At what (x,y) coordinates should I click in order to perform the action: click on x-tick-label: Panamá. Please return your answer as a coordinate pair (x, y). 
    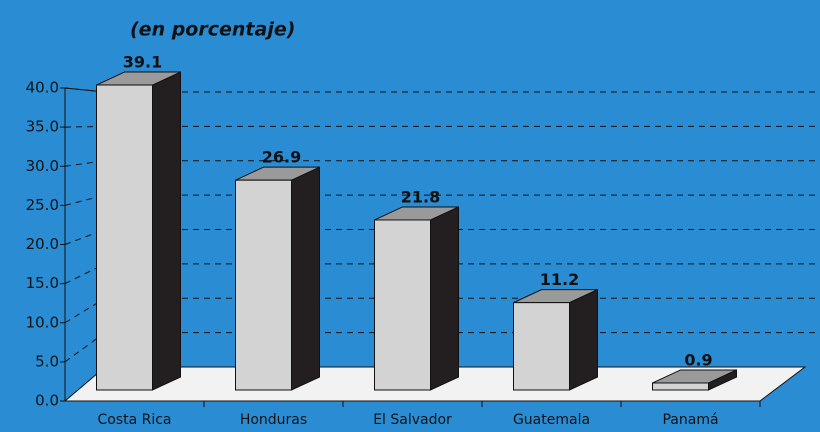
    Looking at the image, I should click on (690, 420).